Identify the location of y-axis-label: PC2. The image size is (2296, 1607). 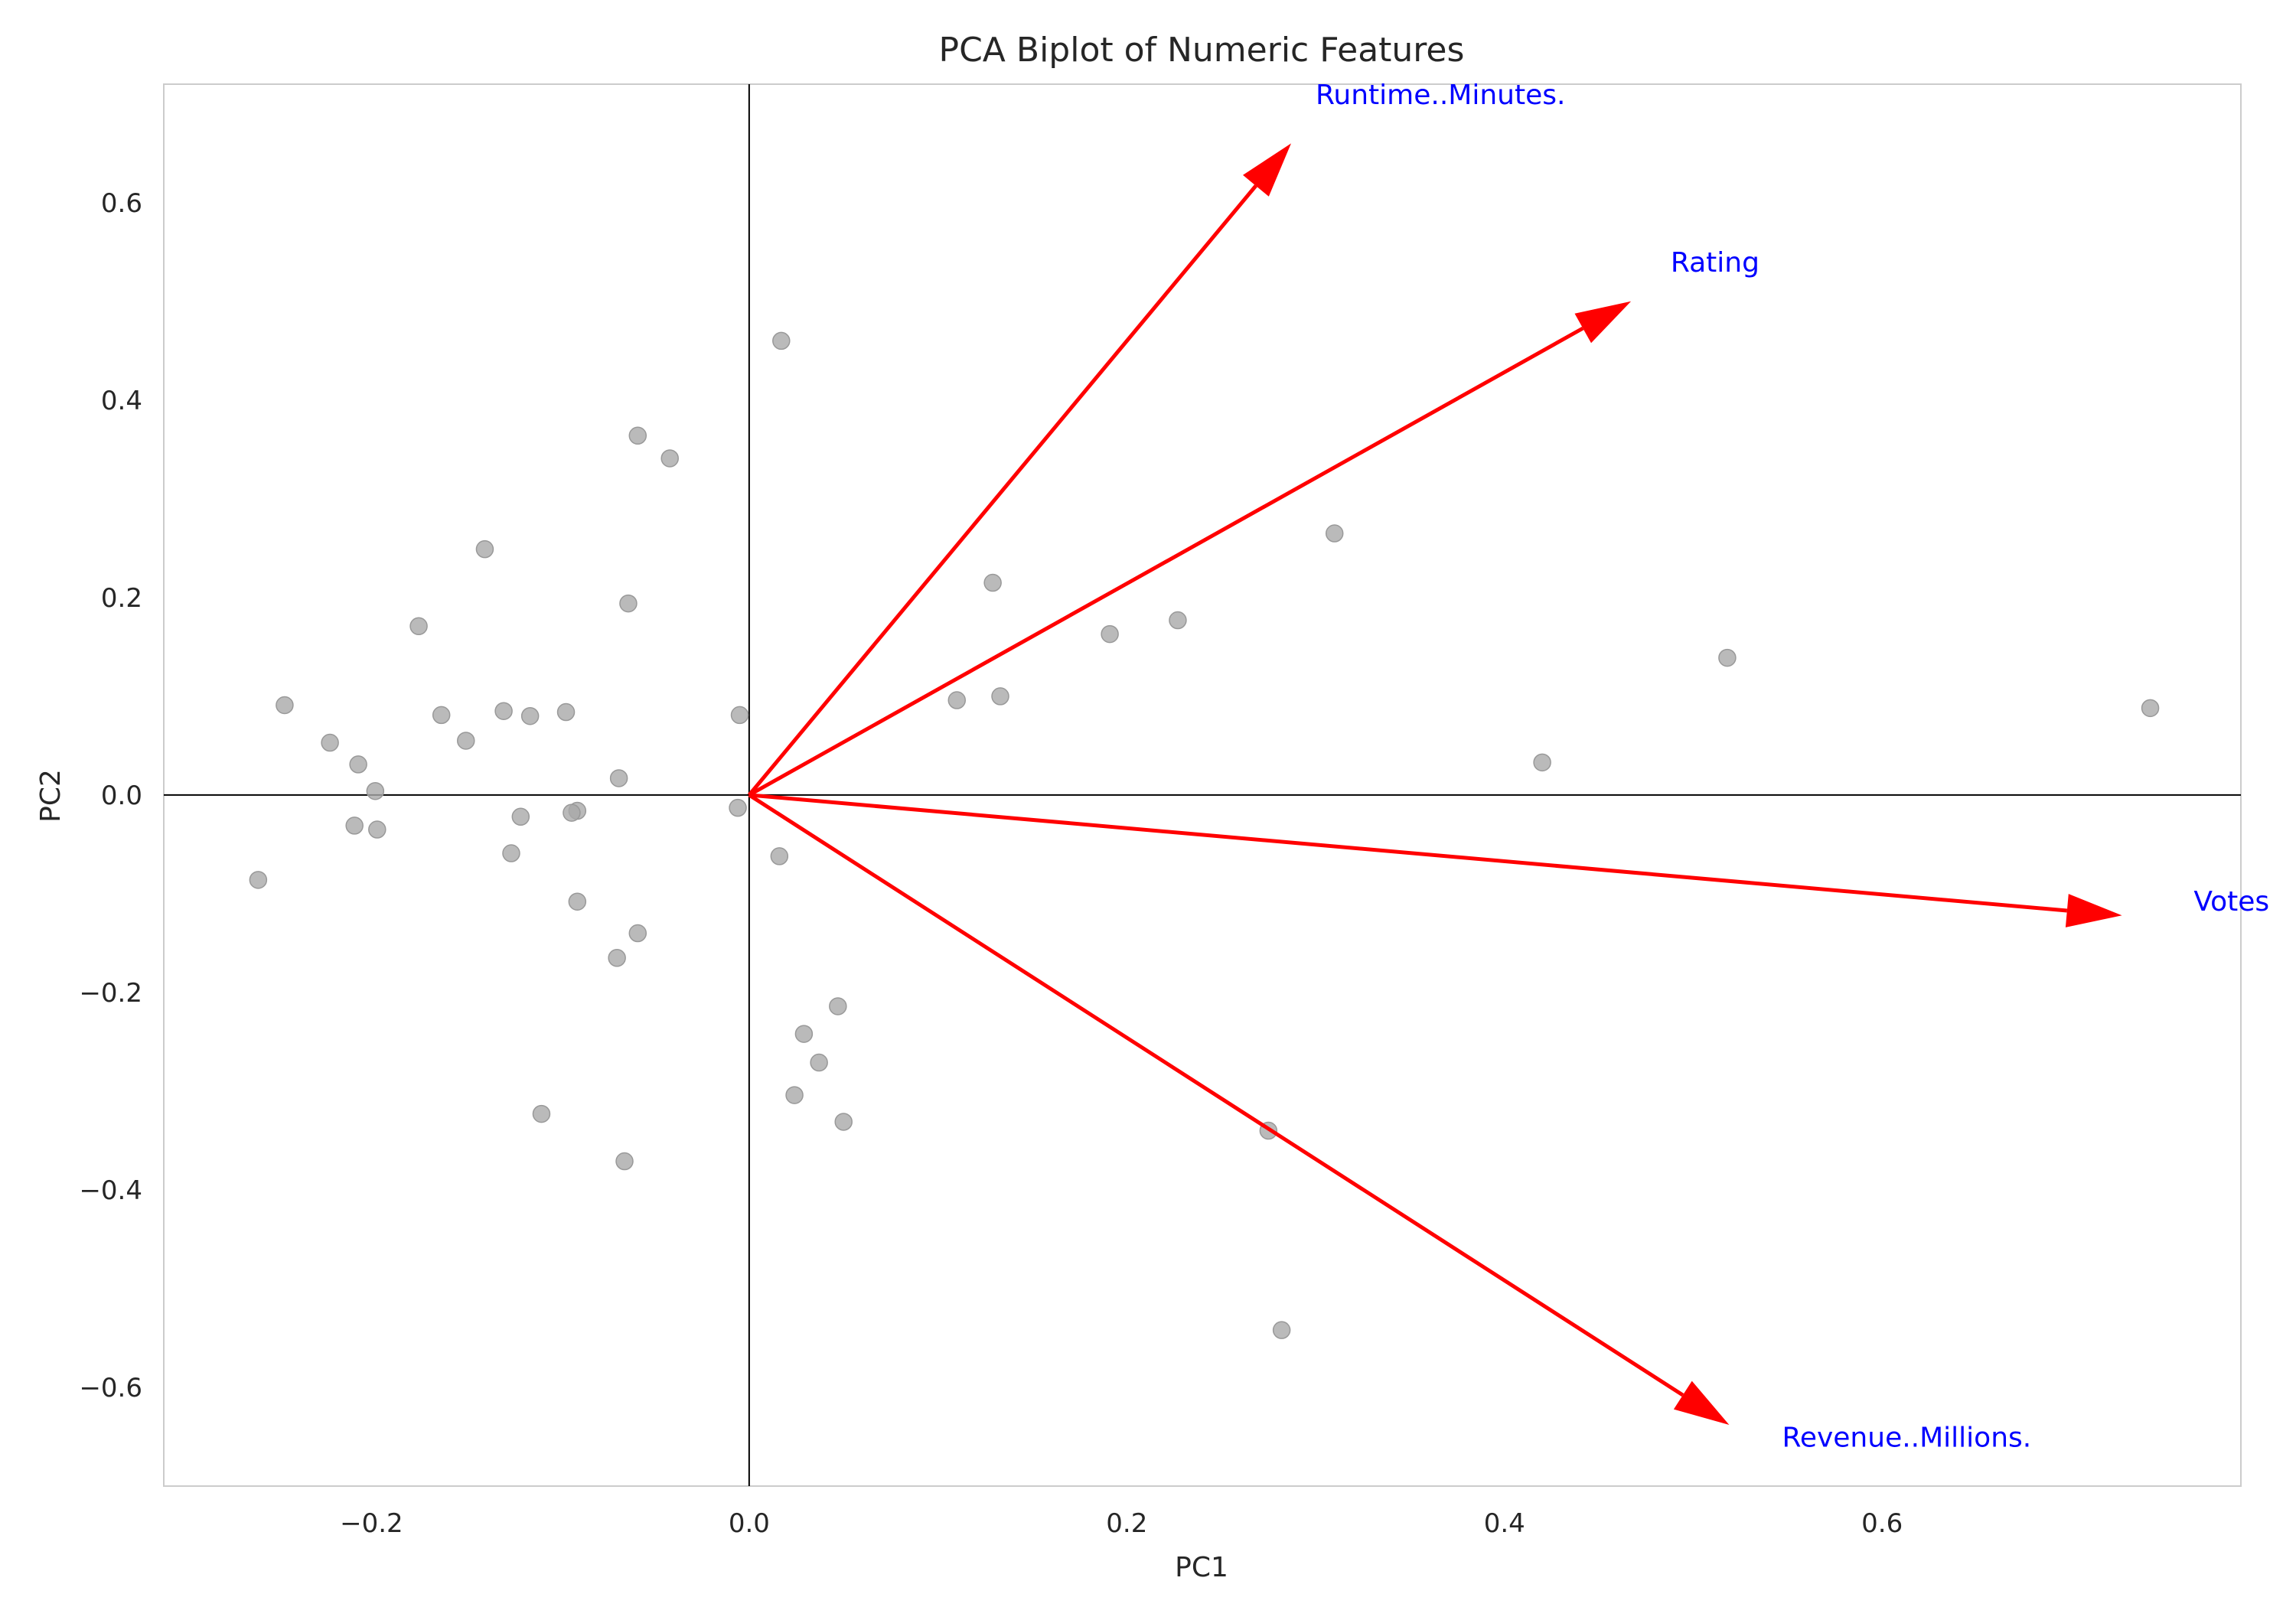
(51, 796).